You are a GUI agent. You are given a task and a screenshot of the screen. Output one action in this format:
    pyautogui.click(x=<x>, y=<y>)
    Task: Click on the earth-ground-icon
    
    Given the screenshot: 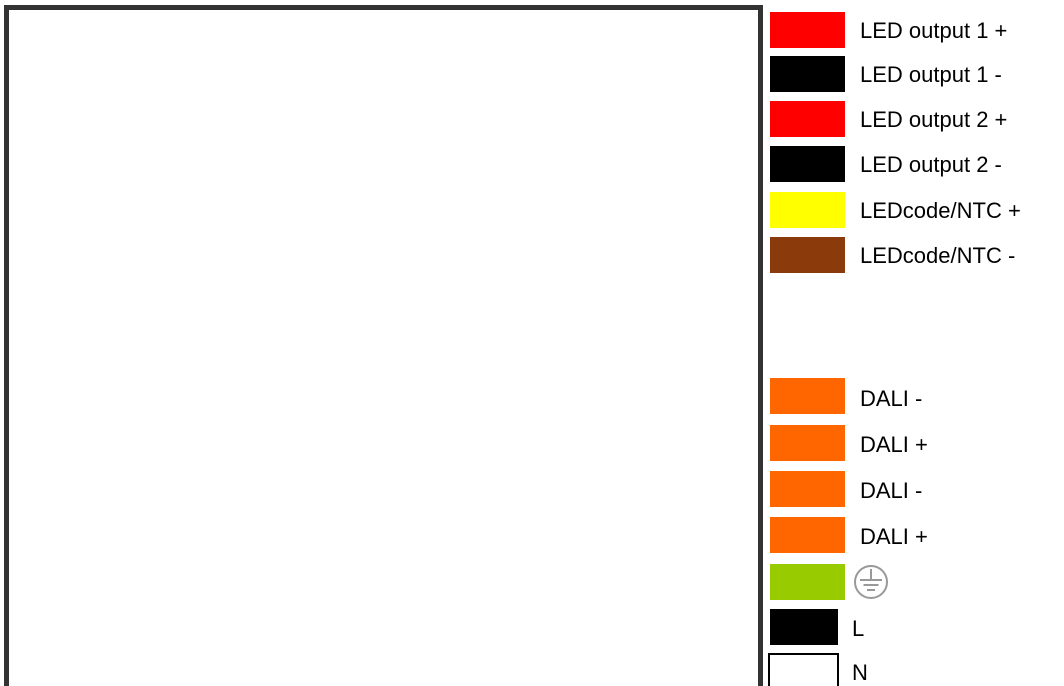 What is the action you would take?
    pyautogui.click(x=871, y=582)
    